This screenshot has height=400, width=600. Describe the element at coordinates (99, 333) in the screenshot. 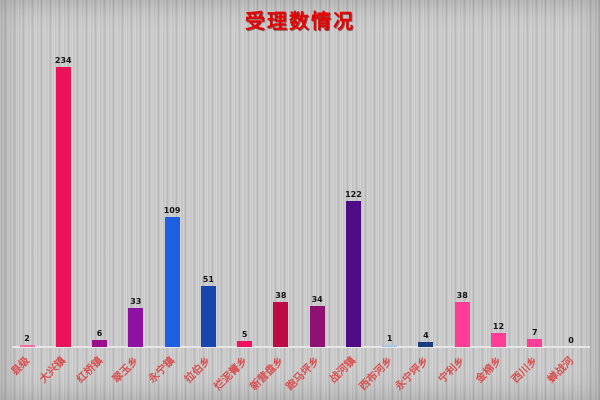

I see `bar-value-label: 6` at that location.